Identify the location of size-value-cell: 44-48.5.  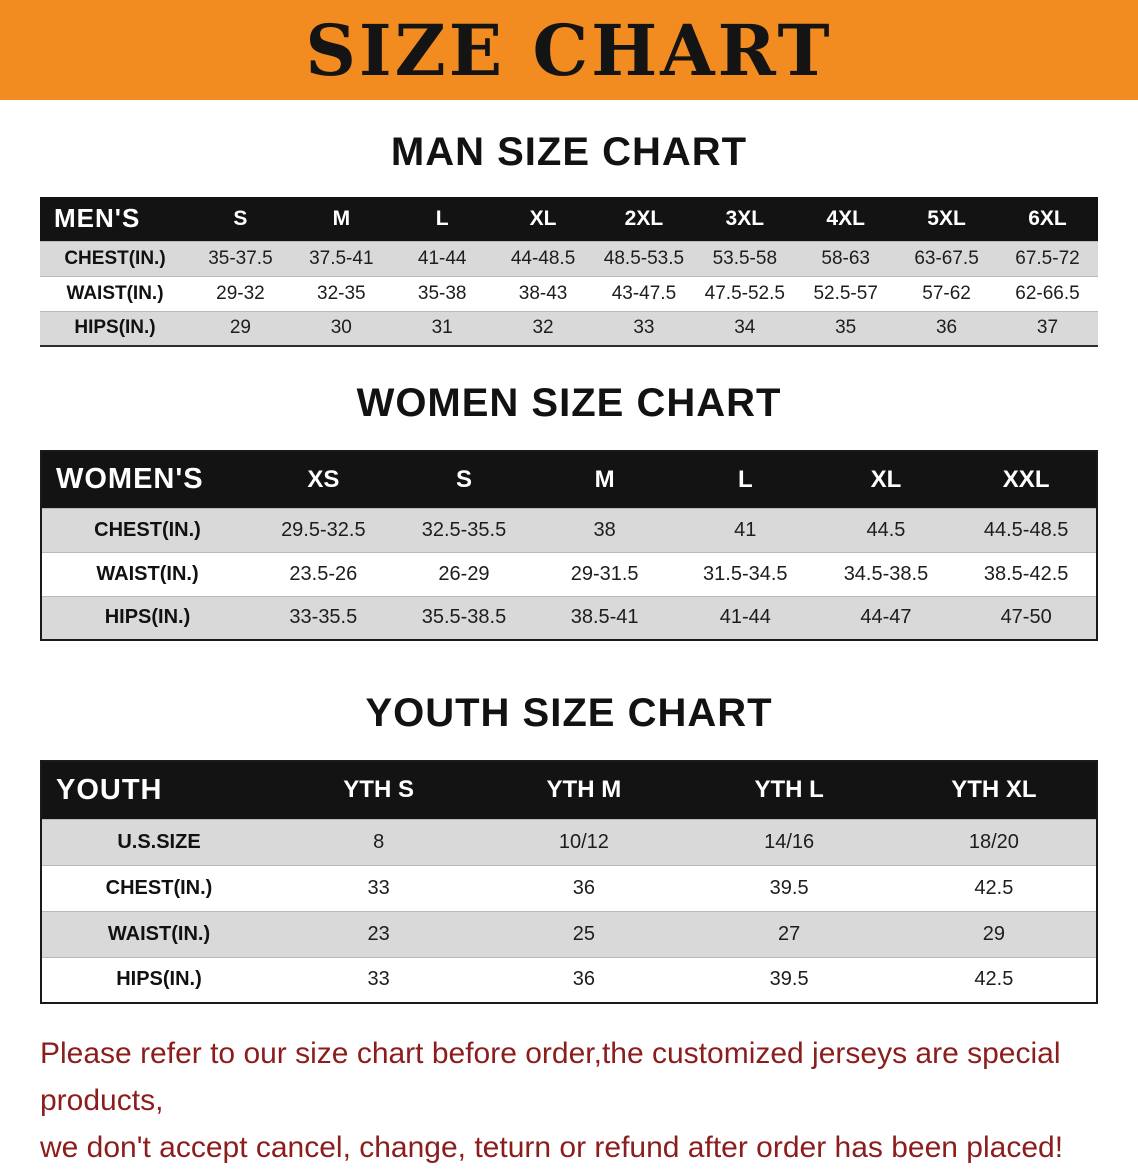
(543, 258).